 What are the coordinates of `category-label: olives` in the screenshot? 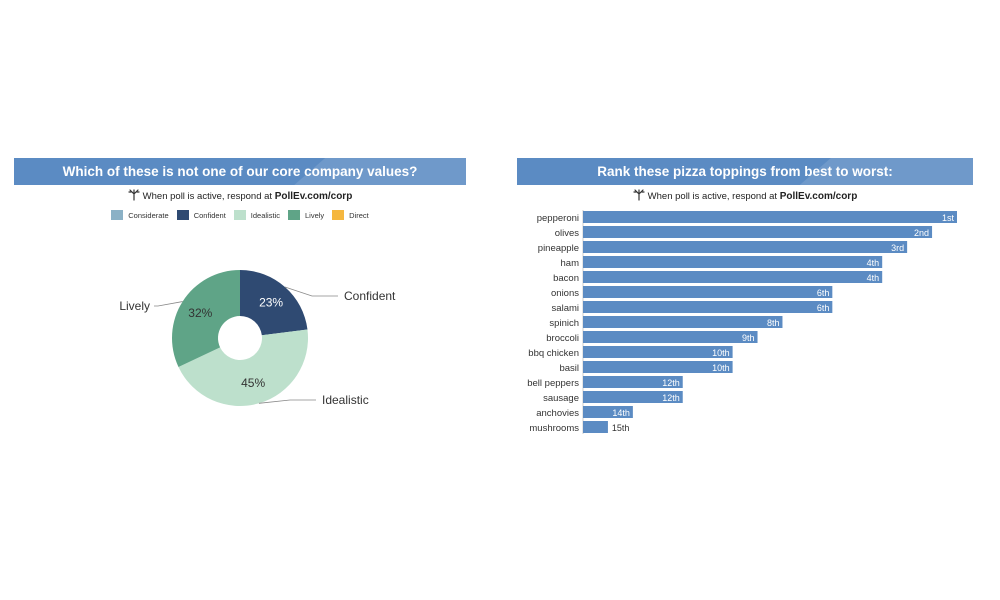 It's located at (567, 233).